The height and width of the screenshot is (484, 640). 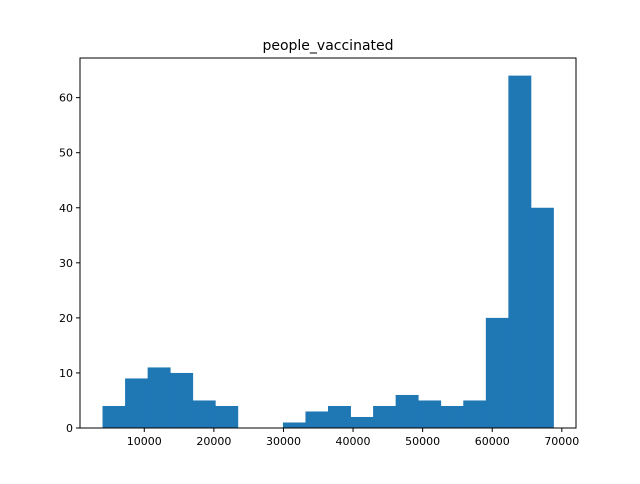 What do you see at coordinates (66, 318) in the screenshot?
I see `y-tick-label: 20` at bounding box center [66, 318].